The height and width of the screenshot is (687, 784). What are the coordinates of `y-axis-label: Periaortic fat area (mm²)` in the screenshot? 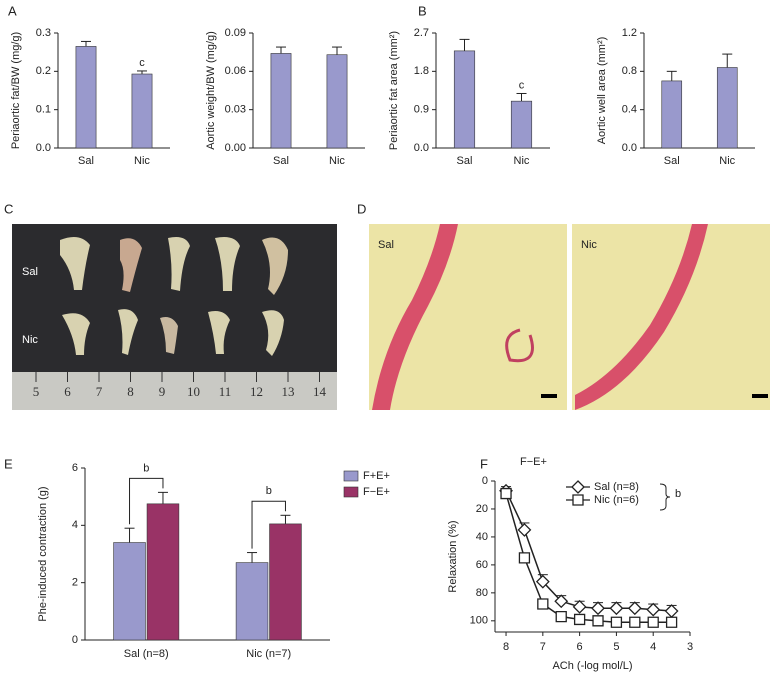 It's located at (394, 90).